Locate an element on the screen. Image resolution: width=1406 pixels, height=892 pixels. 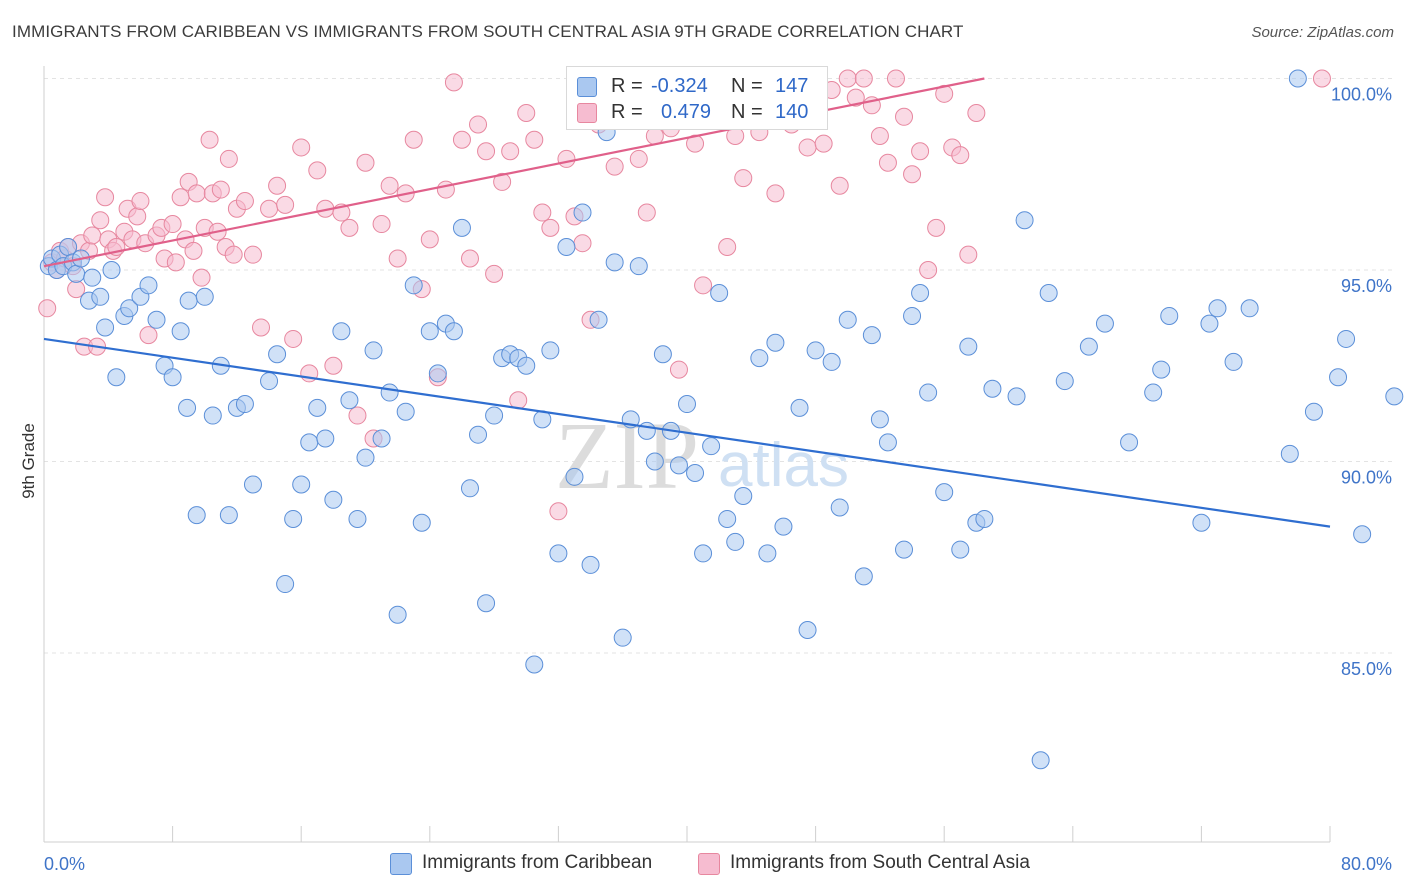
legend-r-value: 0.479 is located at coordinates (686, 112).